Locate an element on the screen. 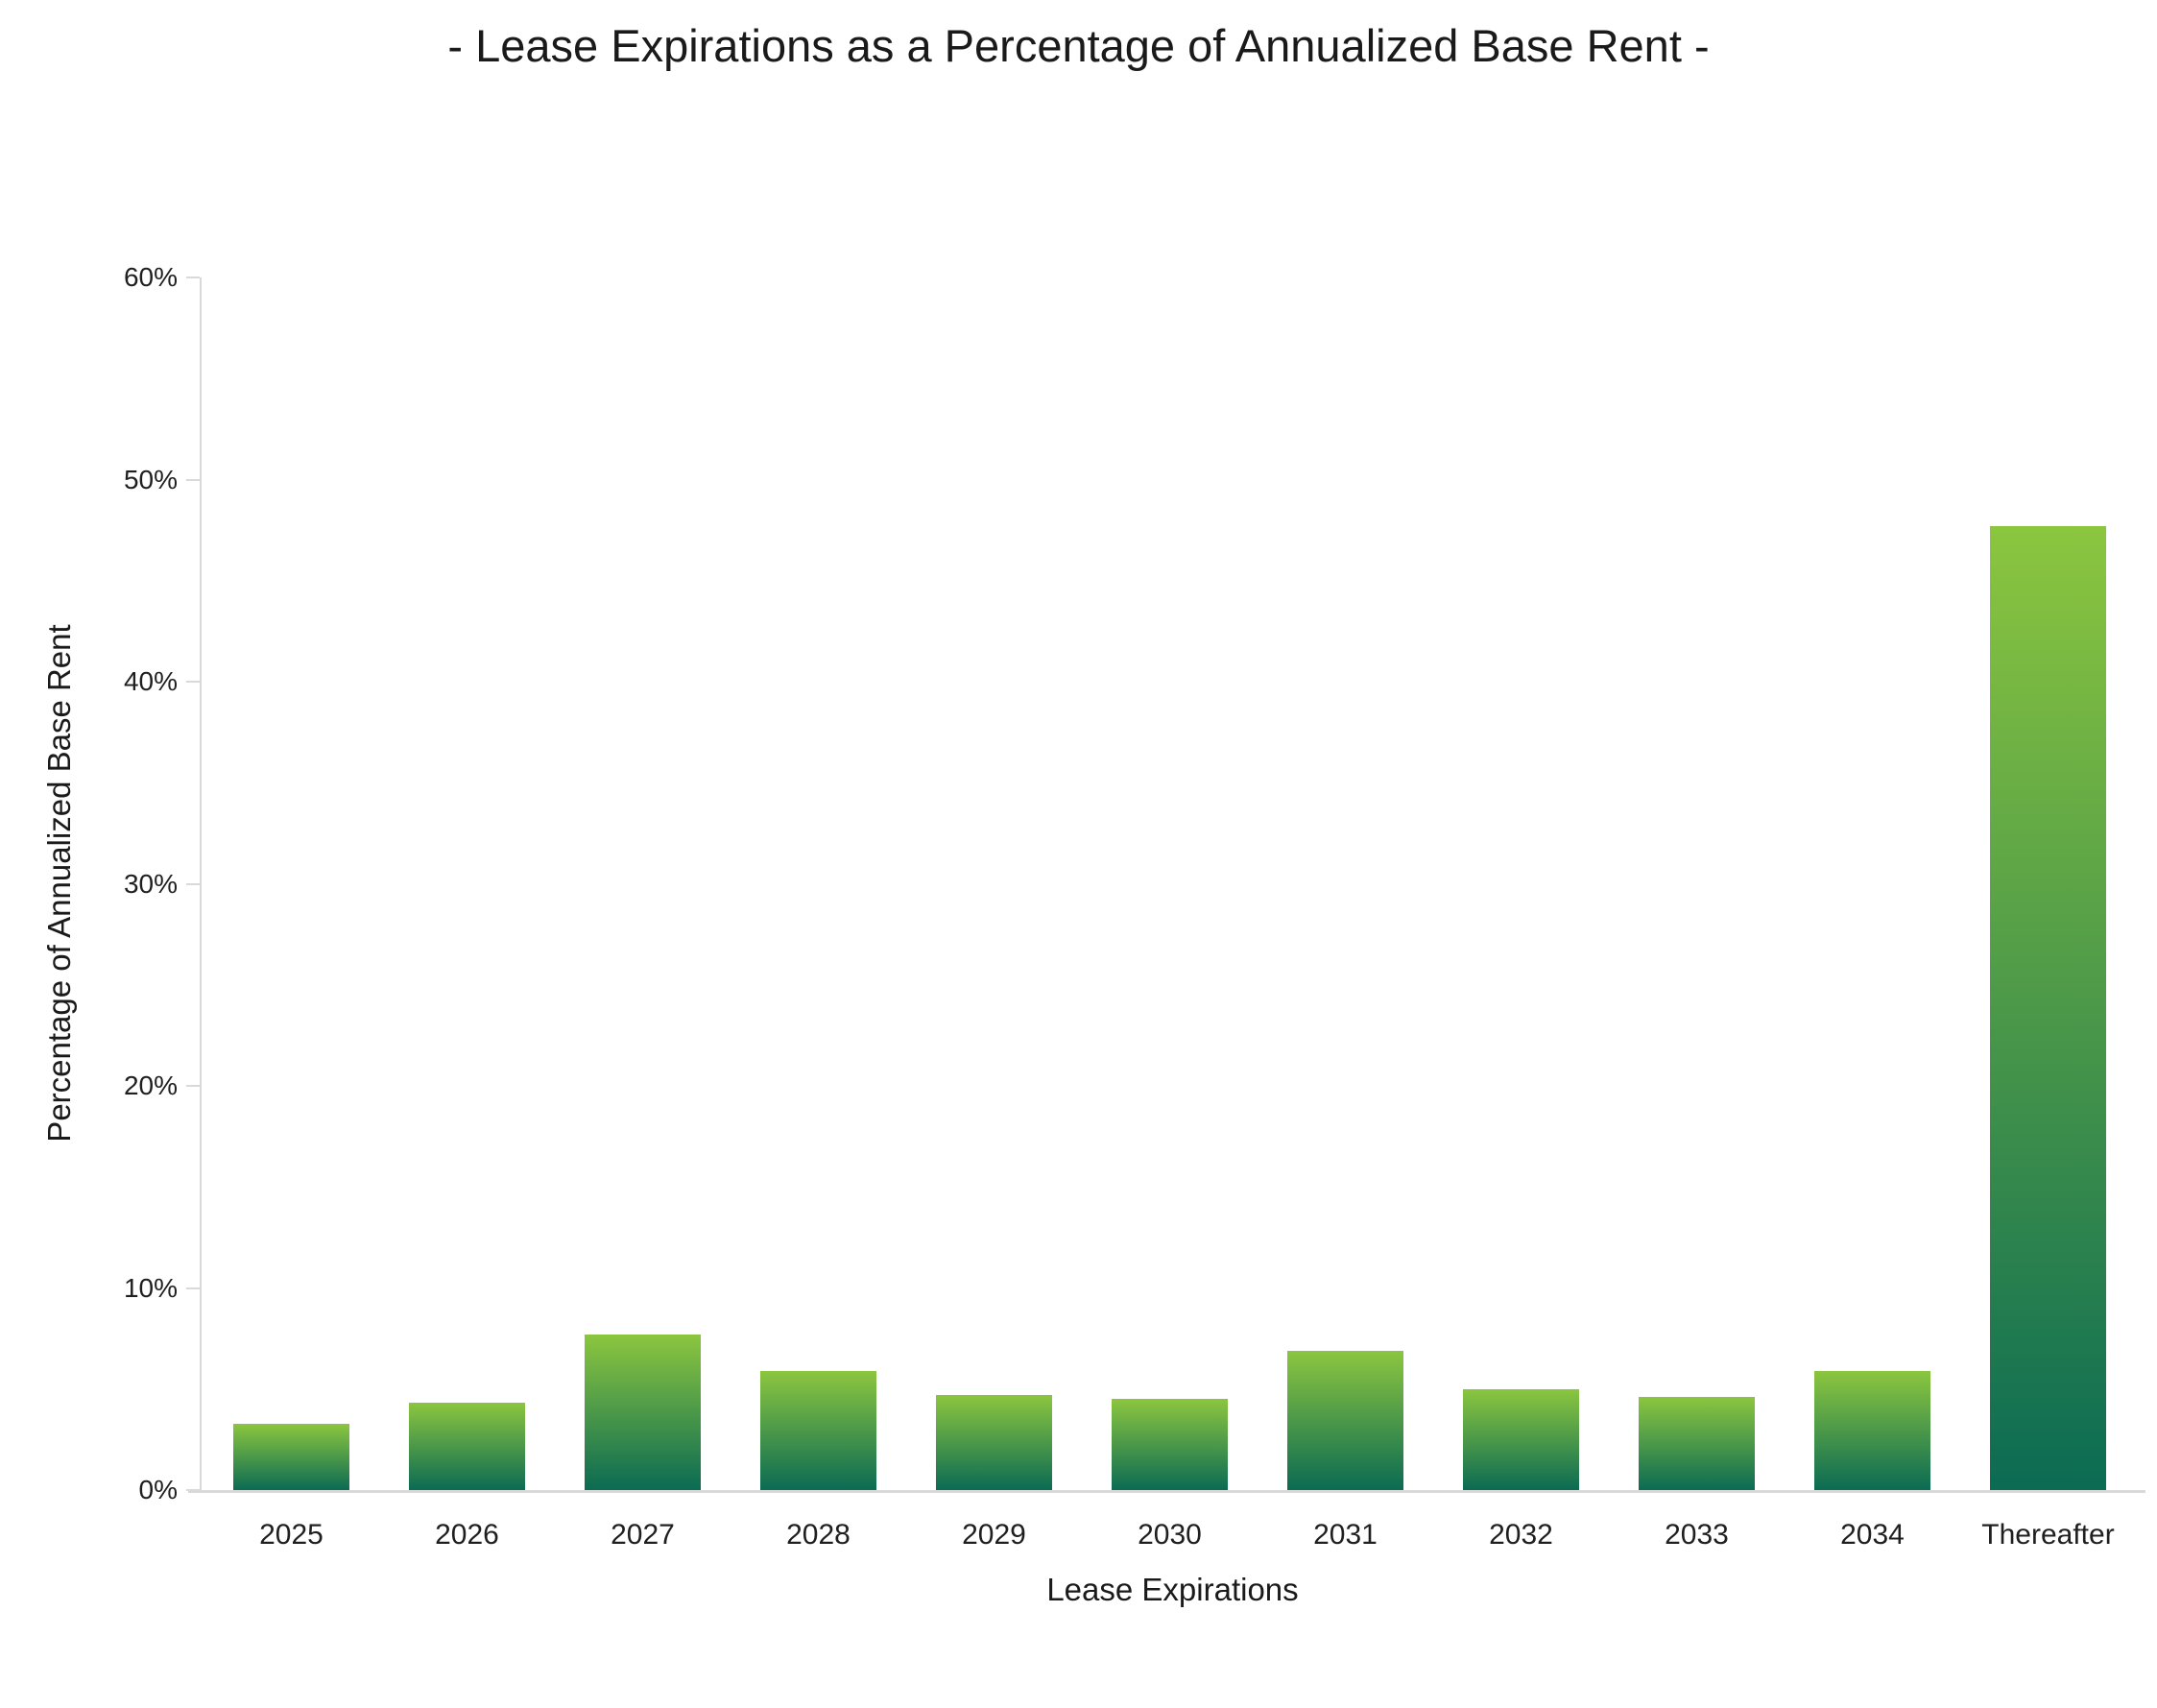 This screenshot has width=2157, height=1708. bar-2030 is located at coordinates (1170, 1445).